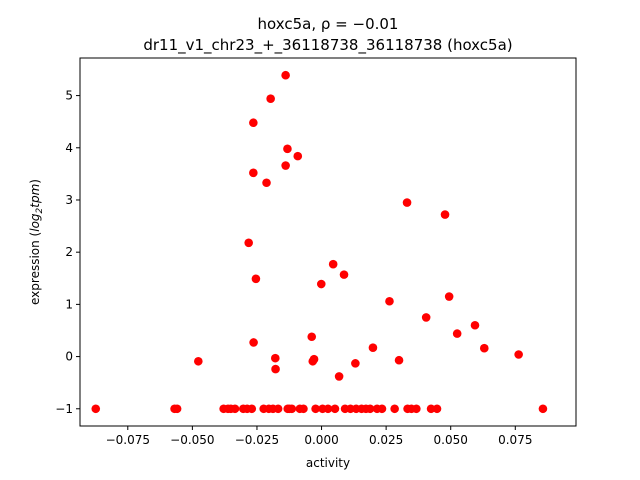  What do you see at coordinates (35, 222) in the screenshot?
I see `y-axis-label-math: log` at bounding box center [35, 222].